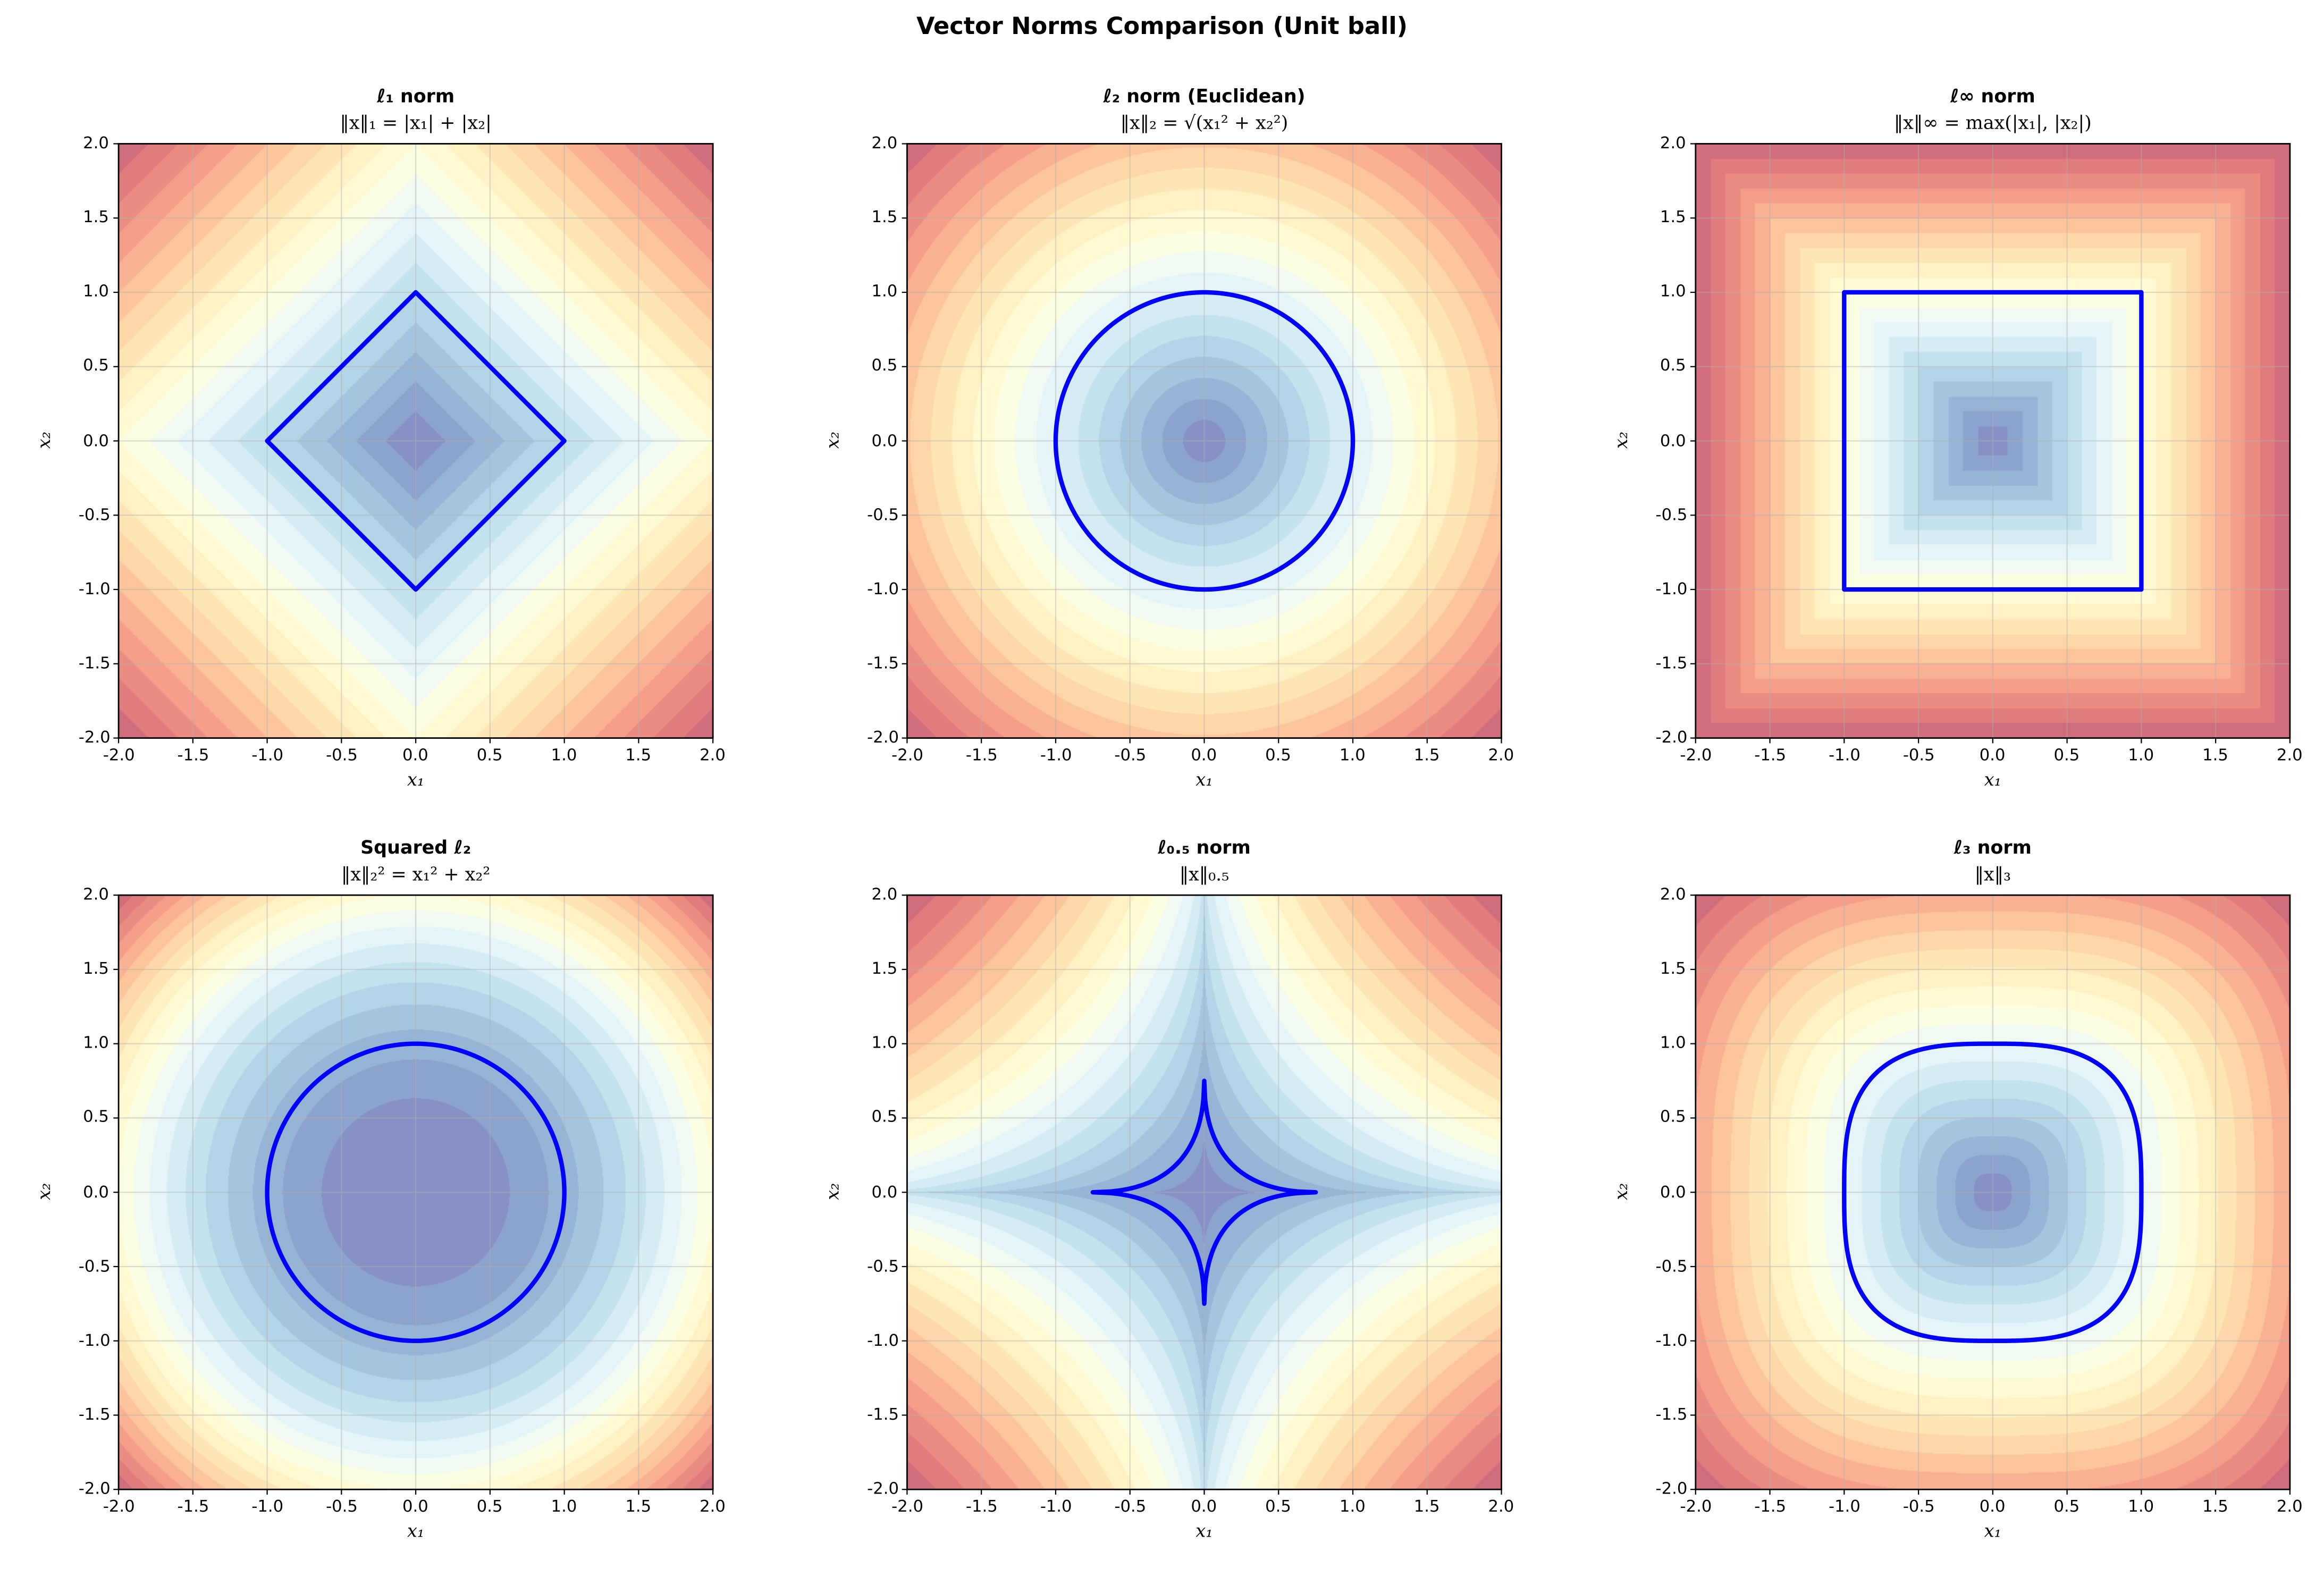 The width and height of the screenshot is (2324, 1577). What do you see at coordinates (1162, 26) in the screenshot?
I see `figure-title: Vector Norms Comparison (Unit ball)` at bounding box center [1162, 26].